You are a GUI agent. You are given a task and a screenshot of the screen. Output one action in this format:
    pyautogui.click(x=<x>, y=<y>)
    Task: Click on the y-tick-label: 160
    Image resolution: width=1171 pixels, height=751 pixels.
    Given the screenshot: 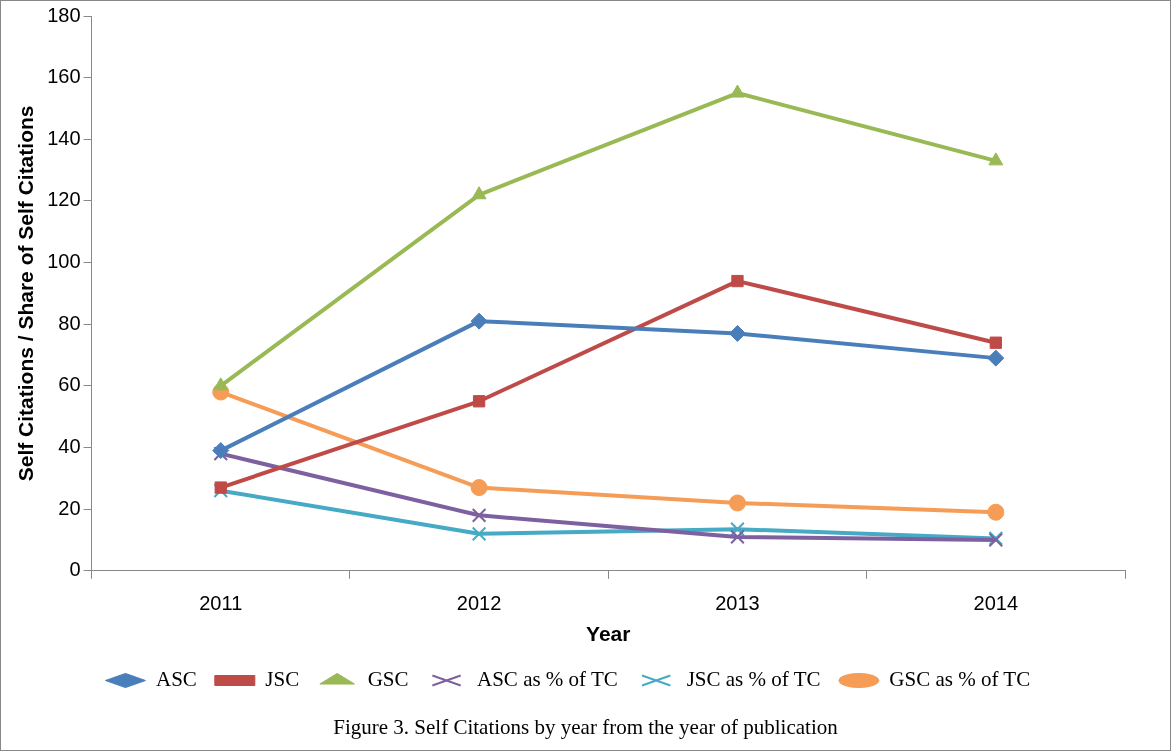 What is the action you would take?
    pyautogui.click(x=64, y=76)
    